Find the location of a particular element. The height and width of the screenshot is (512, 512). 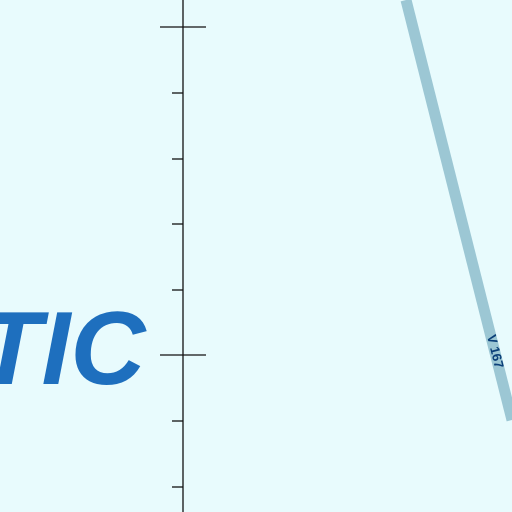

water-body-label: TIC is located at coordinates (73, 349).